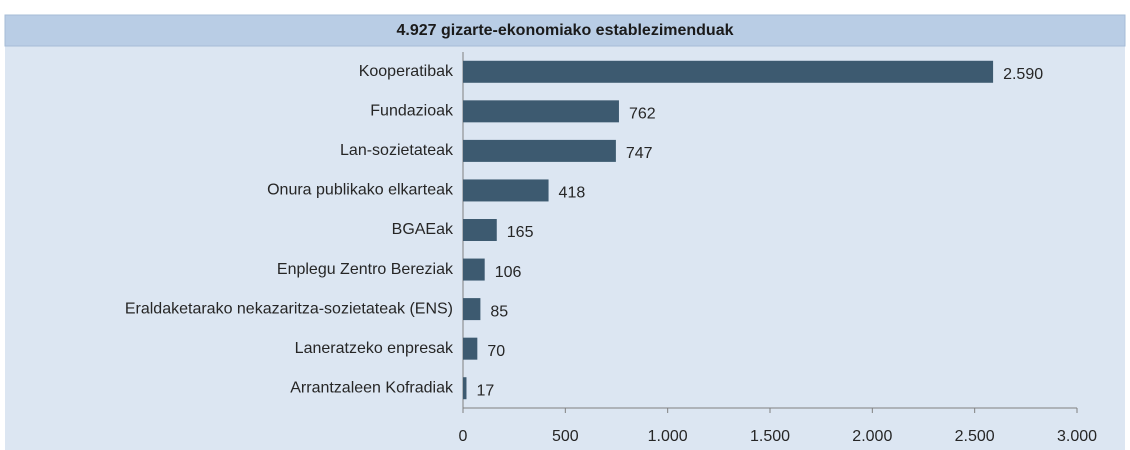 This screenshot has height=450, width=1130. What do you see at coordinates (499, 311) in the screenshot?
I see `value-label: 85` at bounding box center [499, 311].